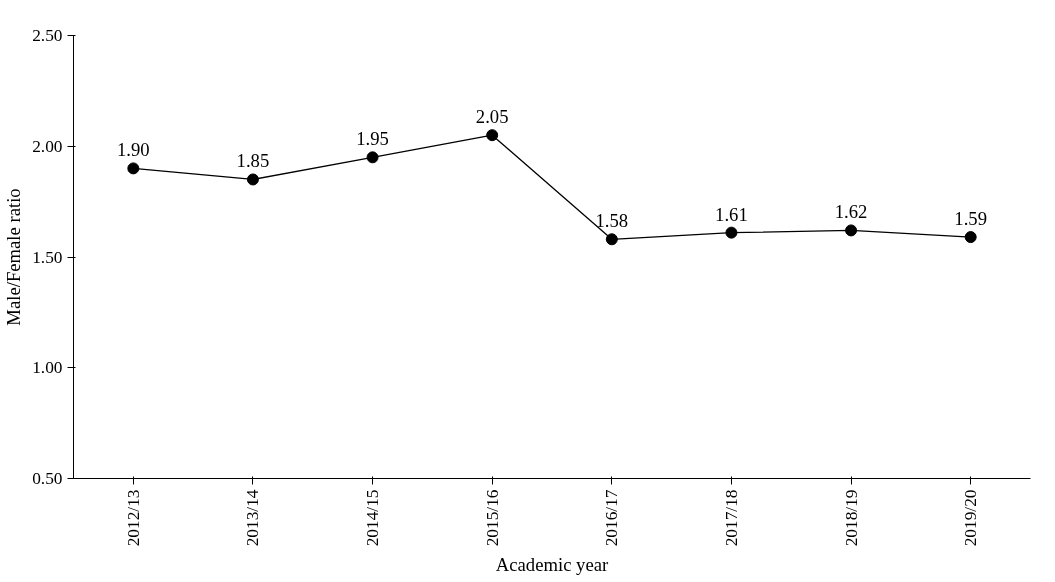  What do you see at coordinates (372, 139) in the screenshot?
I see `data-label: 1.95` at bounding box center [372, 139].